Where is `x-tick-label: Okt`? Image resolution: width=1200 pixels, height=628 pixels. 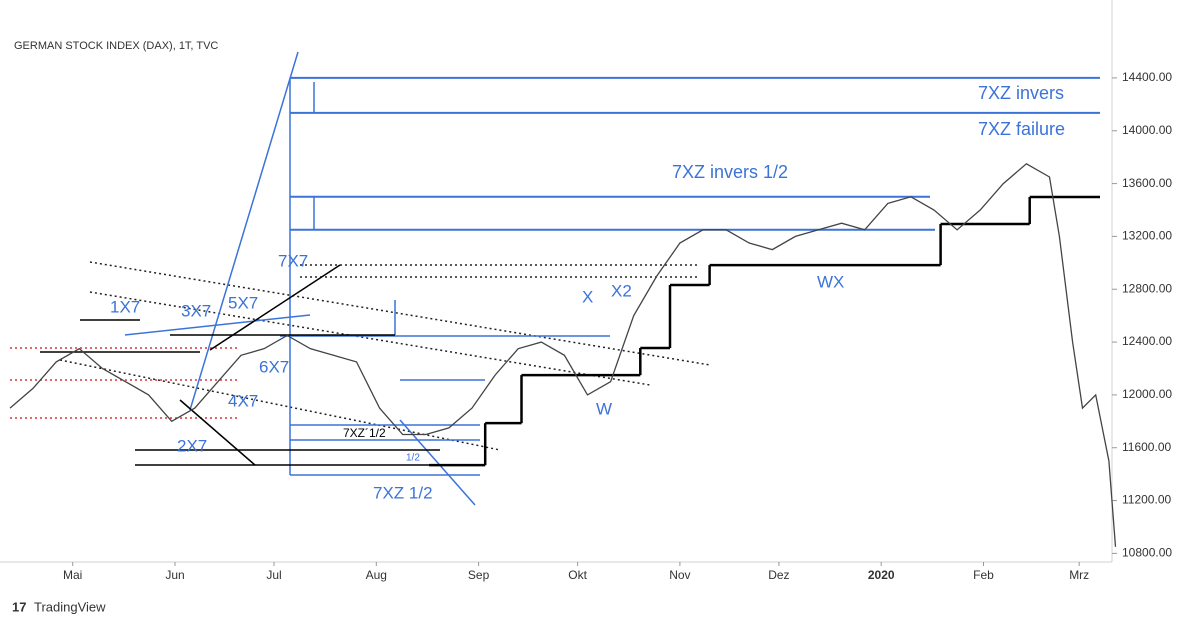
x-tick-label: Okt is located at coordinates (577, 575).